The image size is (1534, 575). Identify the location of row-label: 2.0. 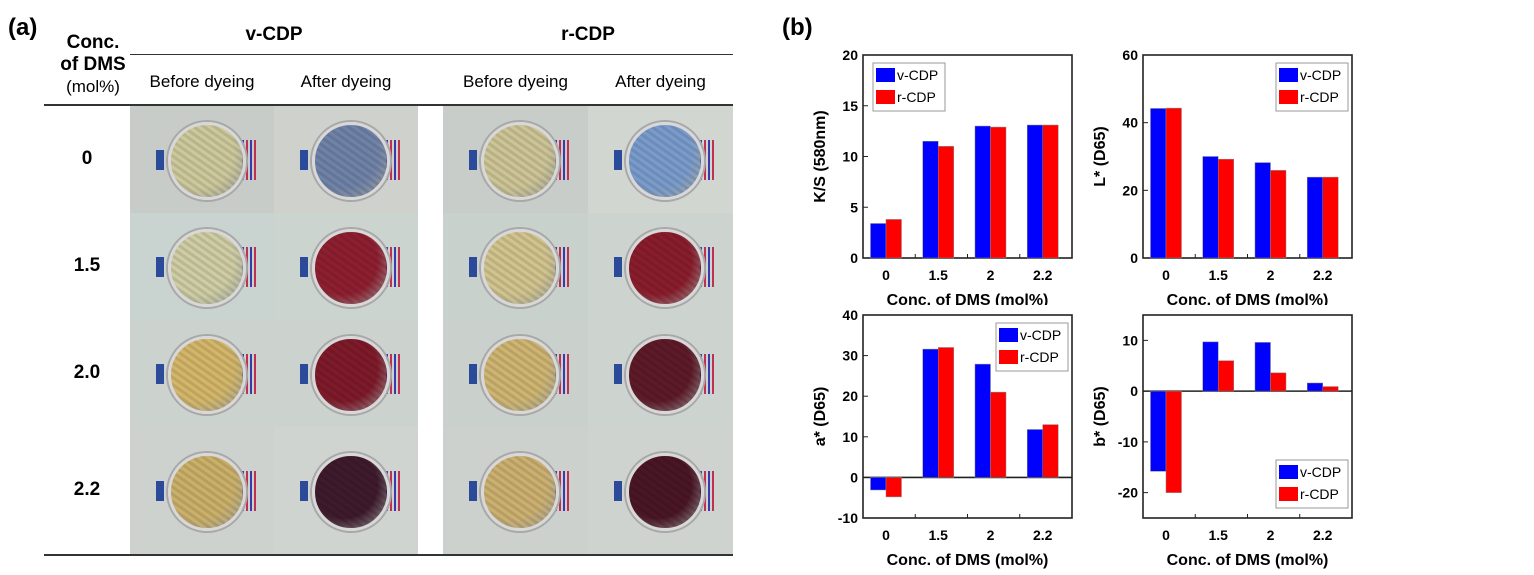
(87, 372).